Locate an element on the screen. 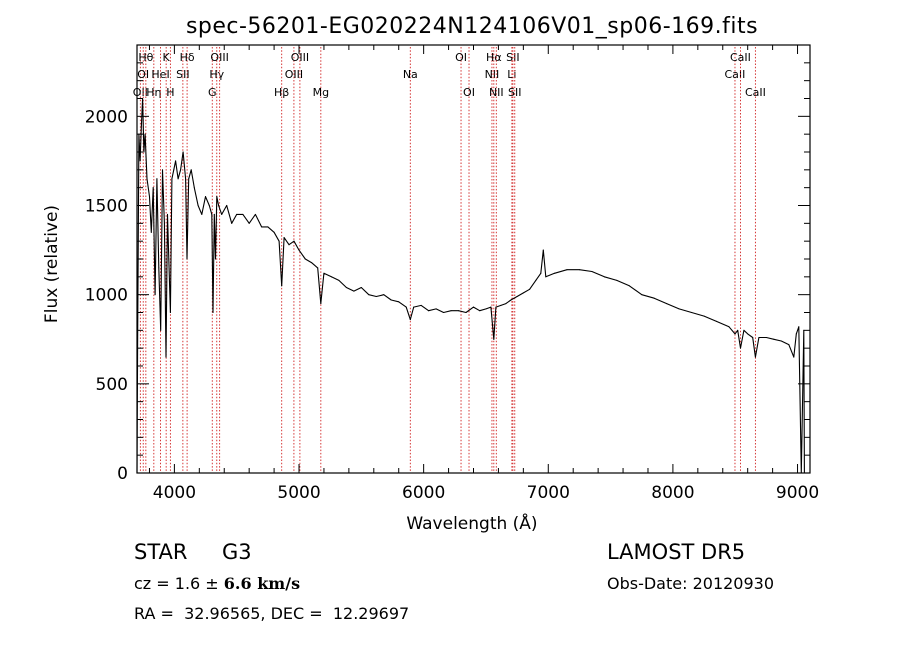 This screenshot has height=649, width=900. object-class: STAR is located at coordinates (161, 552).